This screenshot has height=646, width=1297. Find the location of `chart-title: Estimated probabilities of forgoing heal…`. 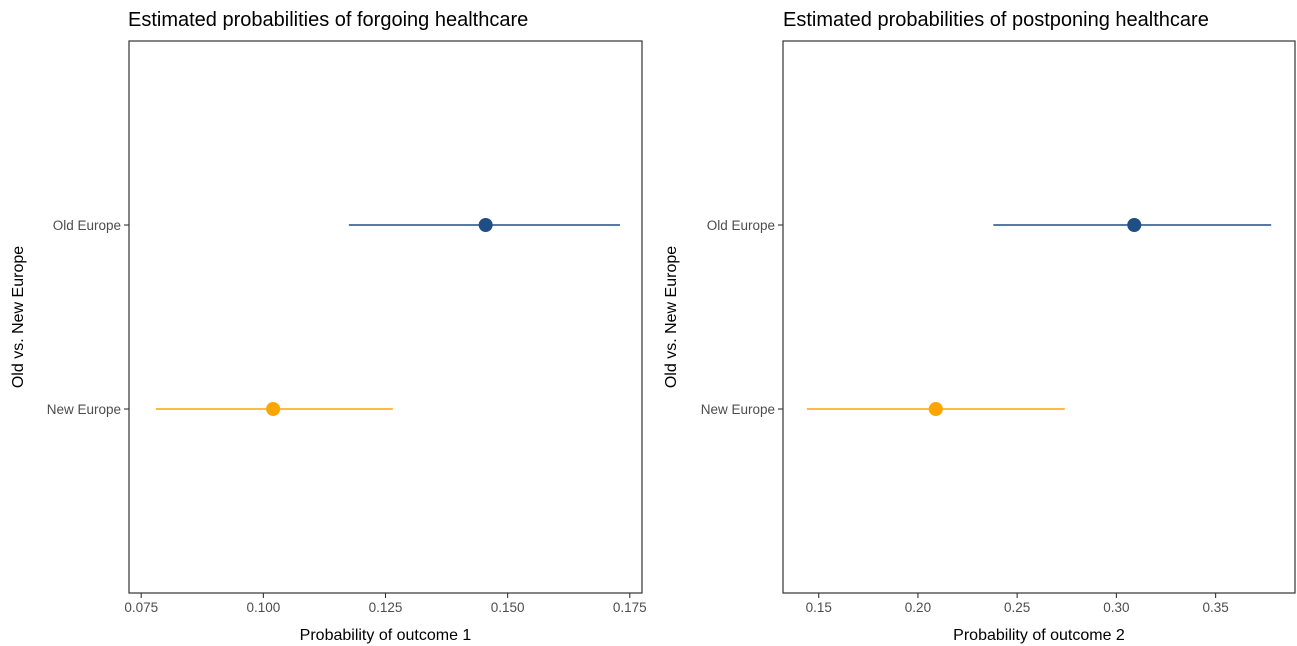

chart-title: Estimated probabilities of forgoing heal… is located at coordinates (328, 20).